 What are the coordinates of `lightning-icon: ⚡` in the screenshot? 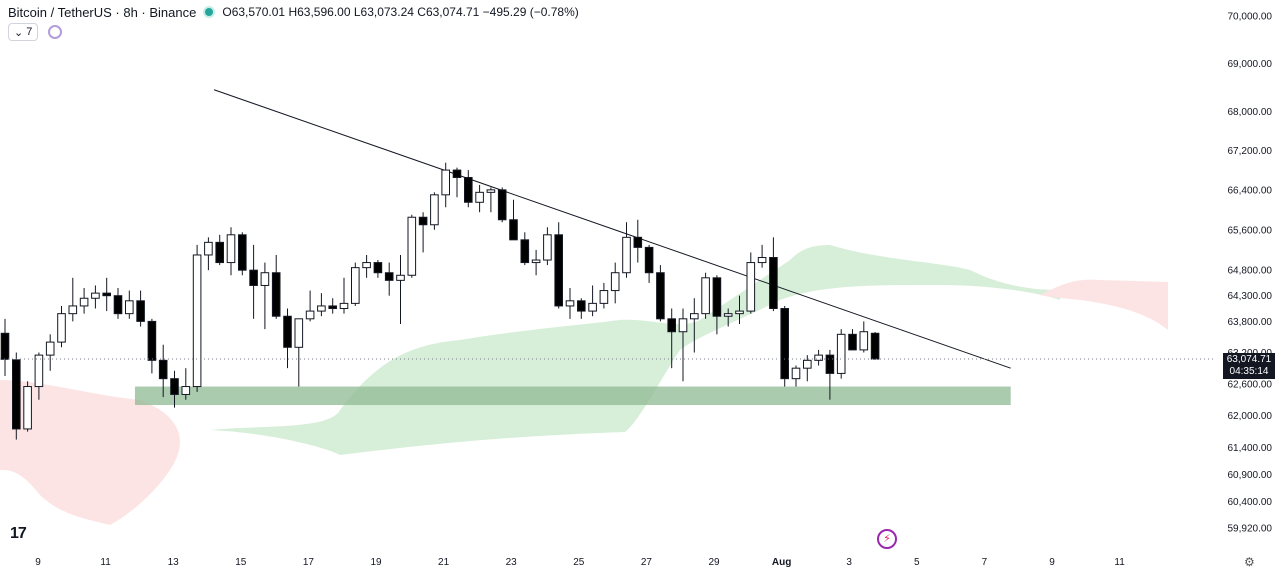 It's located at (887, 539).